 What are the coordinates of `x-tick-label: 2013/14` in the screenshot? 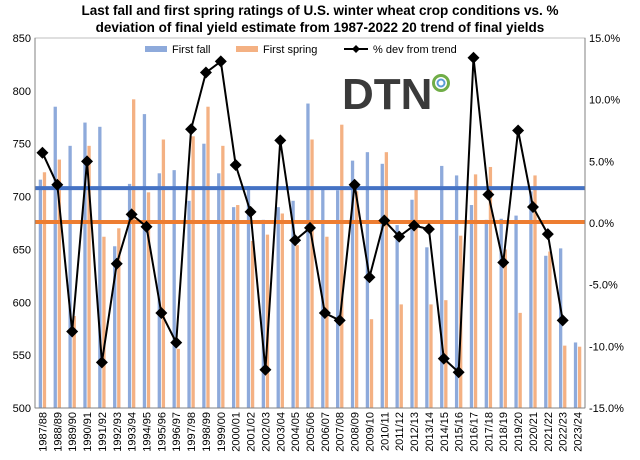 It's located at (430, 432).